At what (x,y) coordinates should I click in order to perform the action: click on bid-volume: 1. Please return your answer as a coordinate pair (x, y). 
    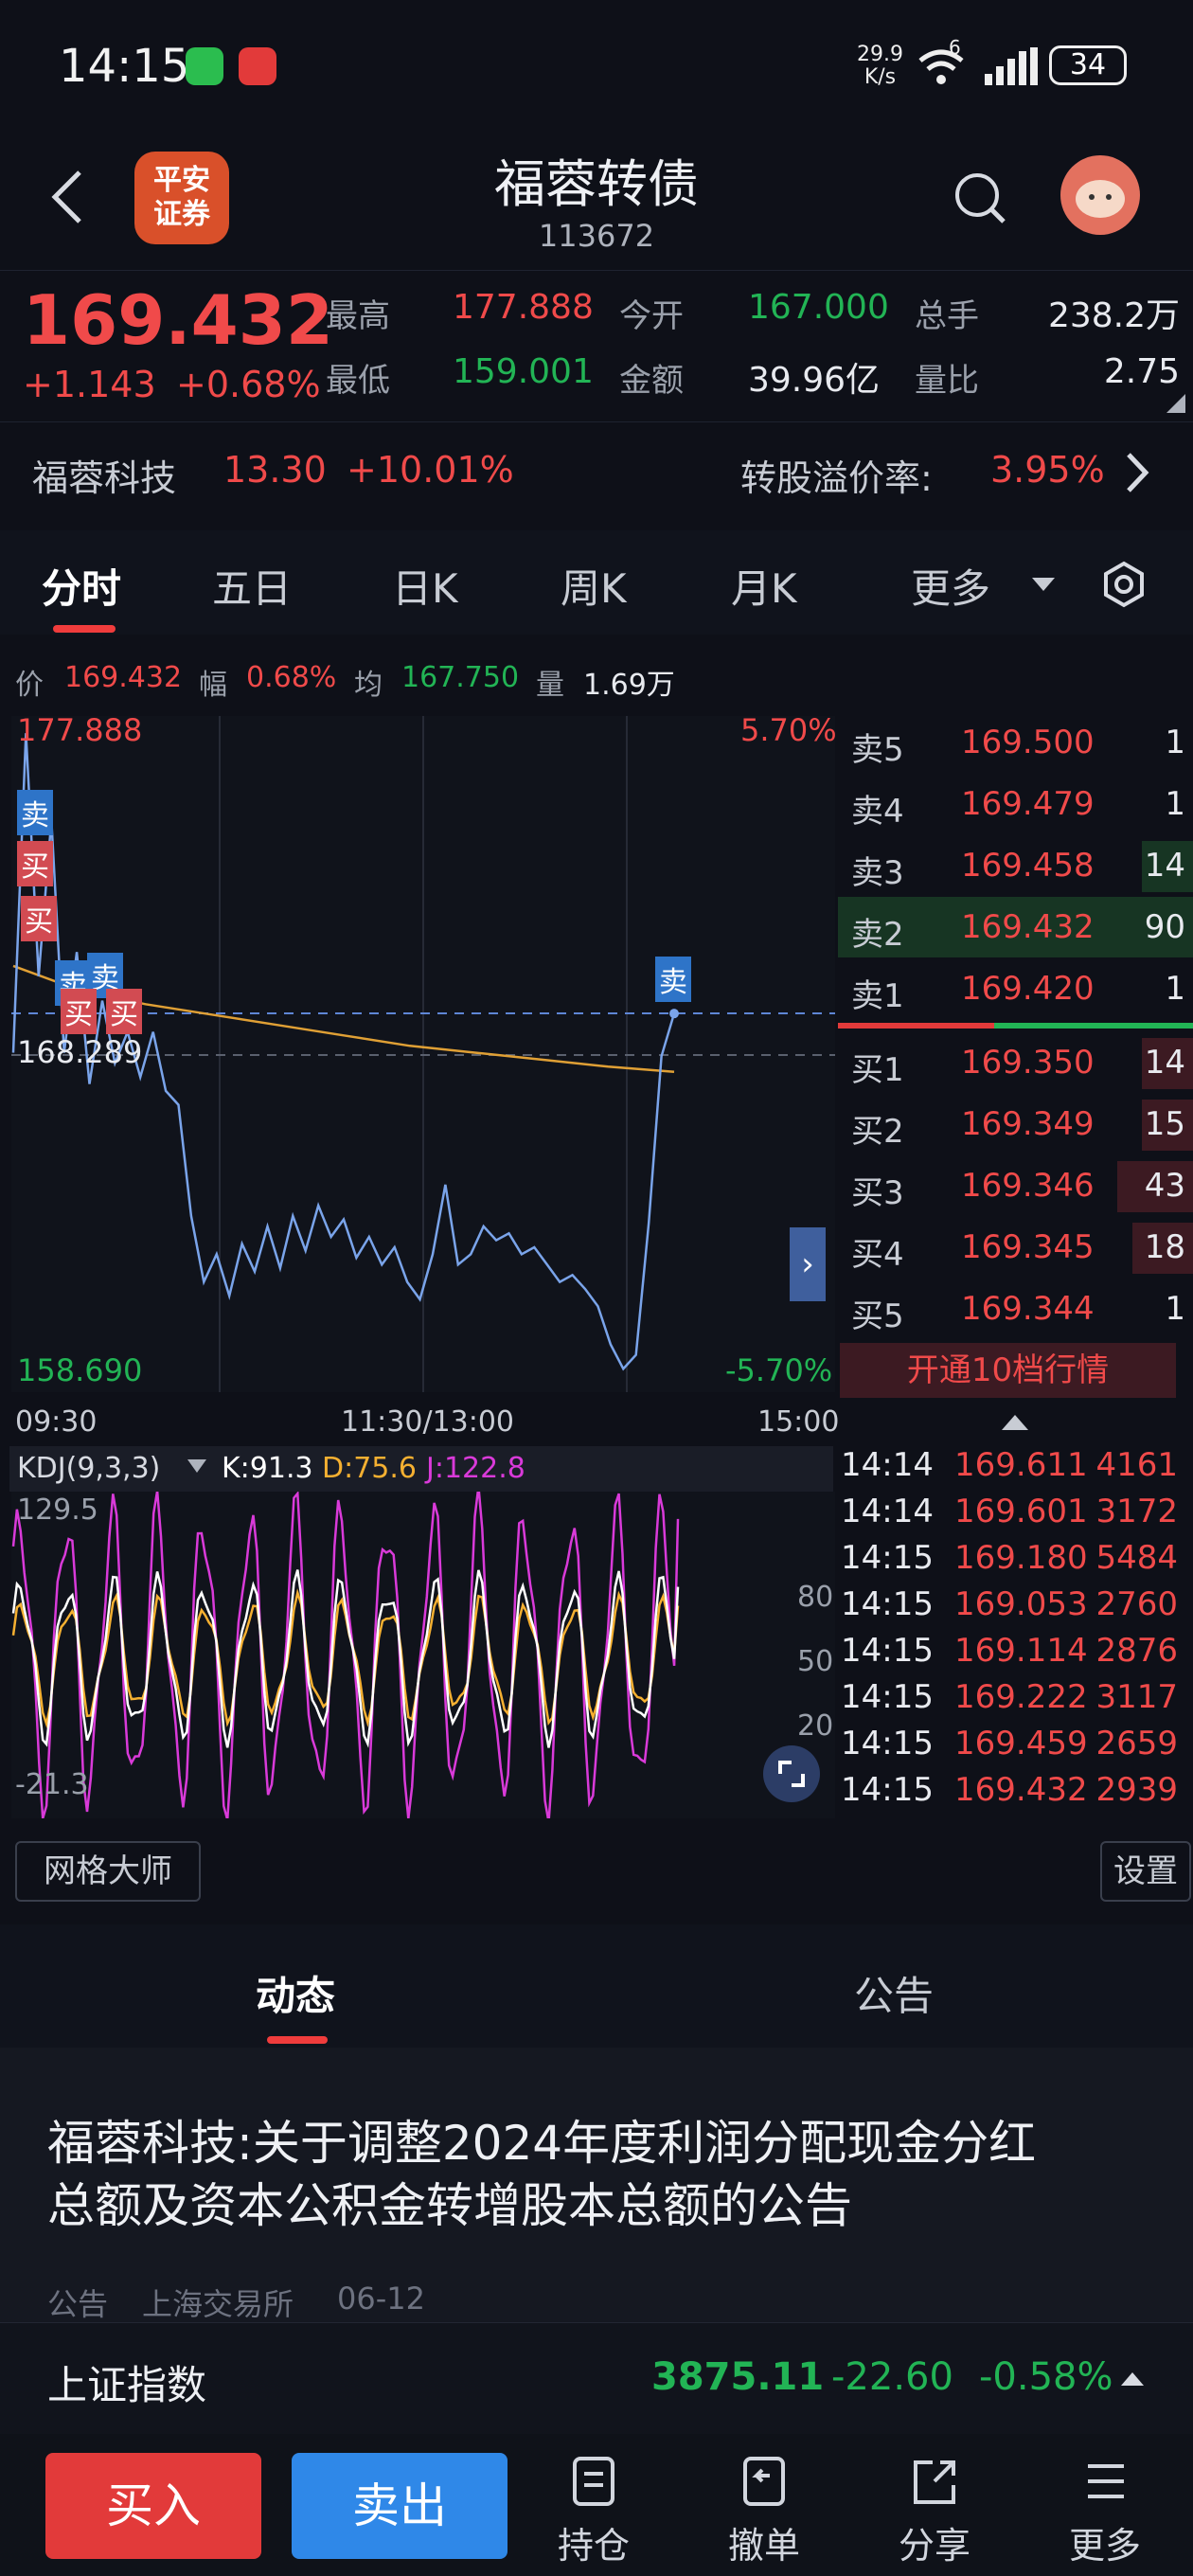
    Looking at the image, I should click on (1175, 1309).